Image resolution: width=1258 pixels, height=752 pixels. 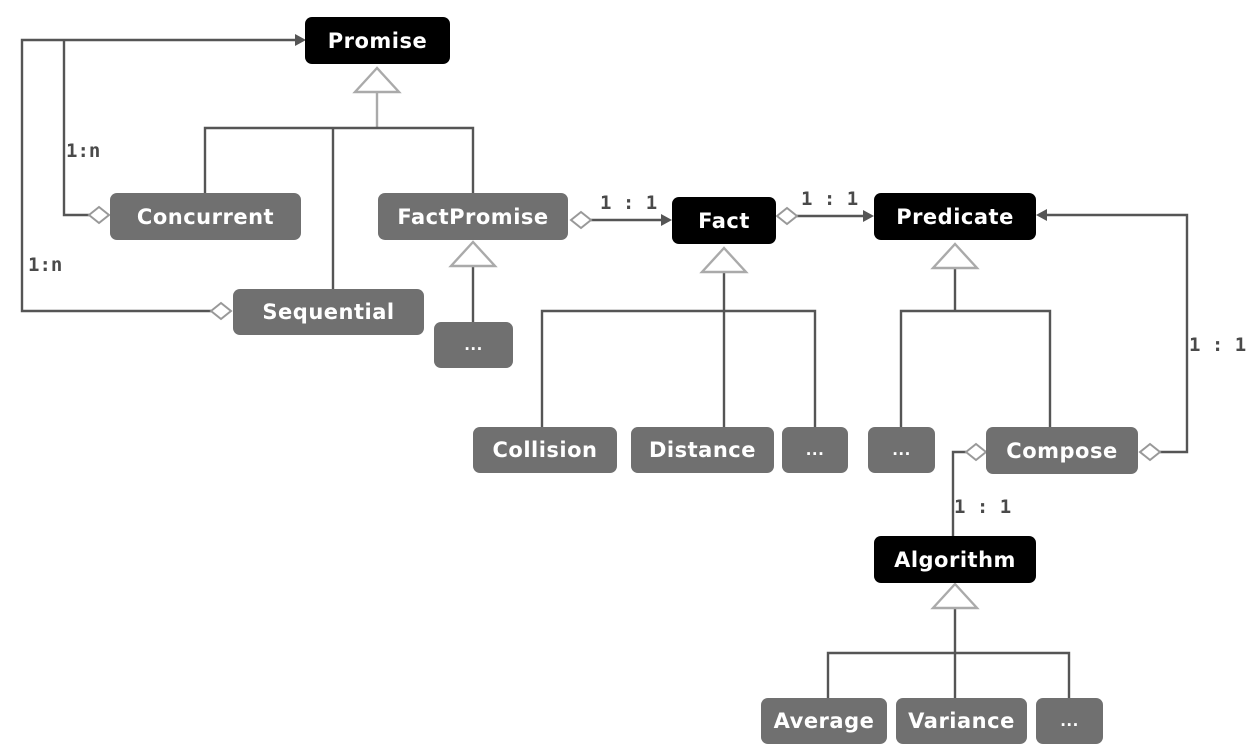 What do you see at coordinates (205, 216) in the screenshot?
I see `concurrent-class: Concurrent` at bounding box center [205, 216].